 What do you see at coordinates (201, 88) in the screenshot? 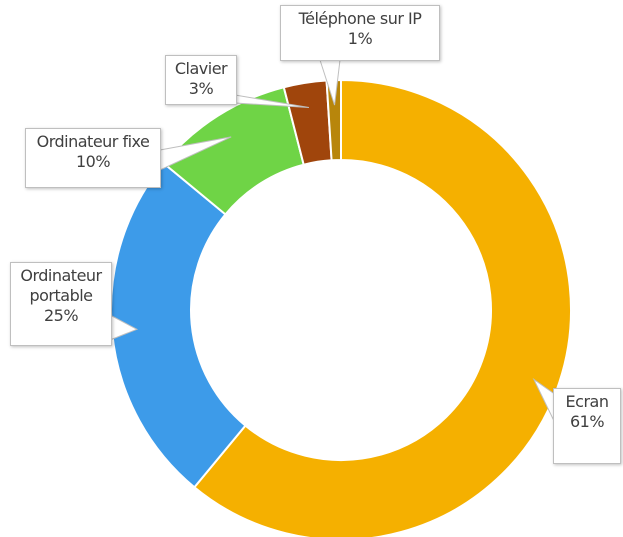
I see `label-value: 3%` at bounding box center [201, 88].